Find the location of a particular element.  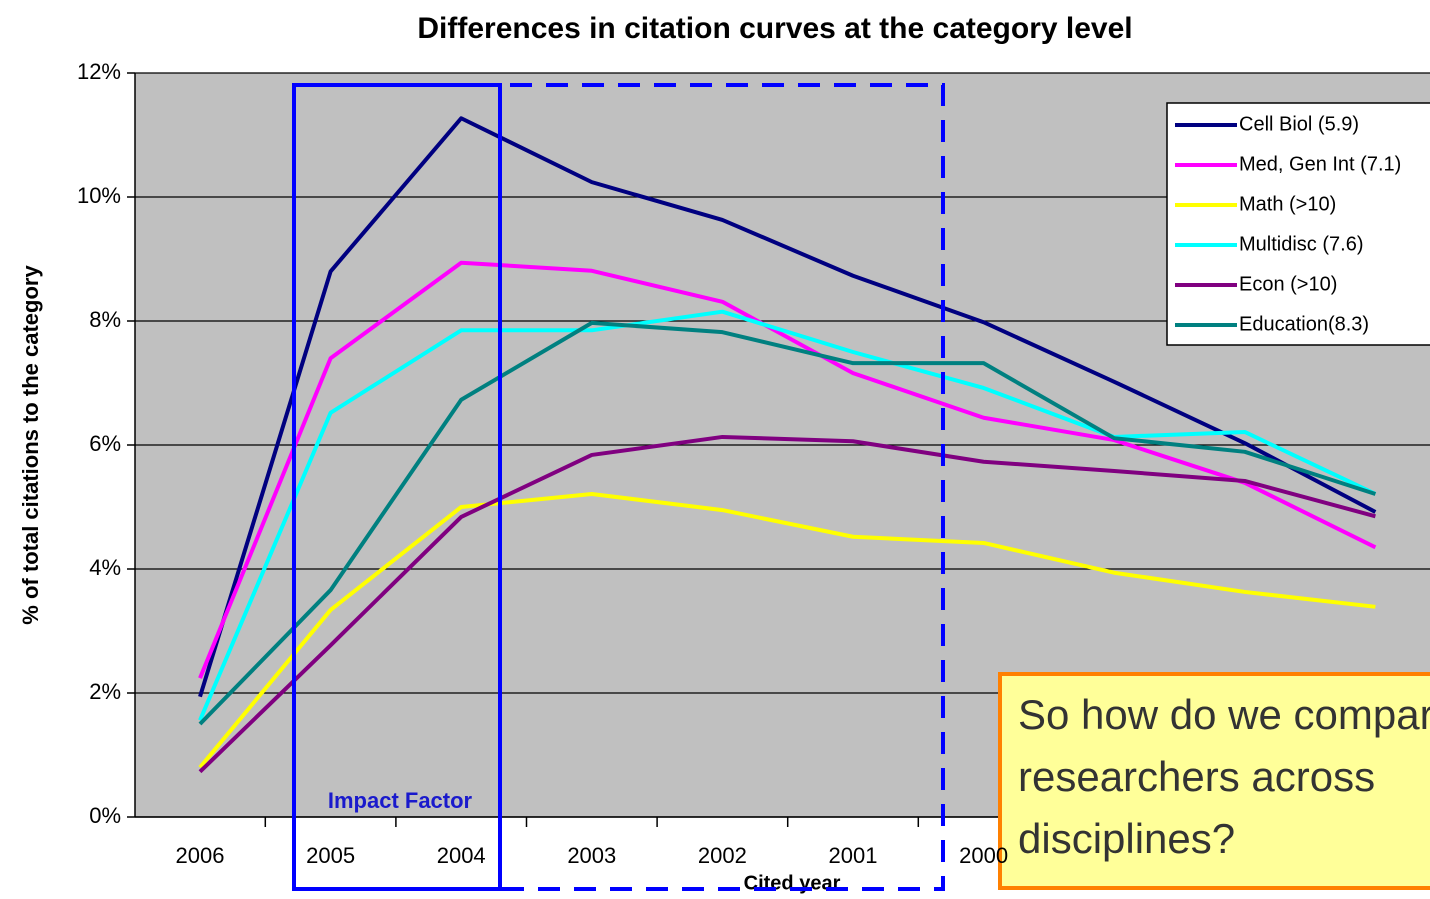

callout-box is located at coordinates (1214, 781).